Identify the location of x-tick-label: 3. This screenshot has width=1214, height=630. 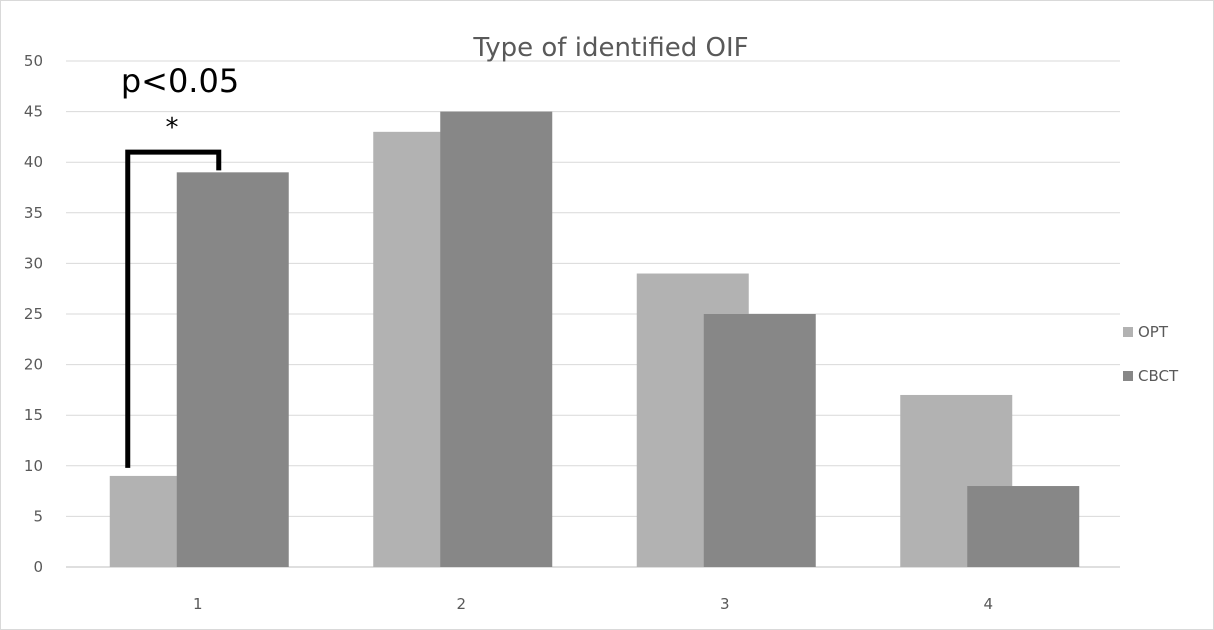
(725, 604).